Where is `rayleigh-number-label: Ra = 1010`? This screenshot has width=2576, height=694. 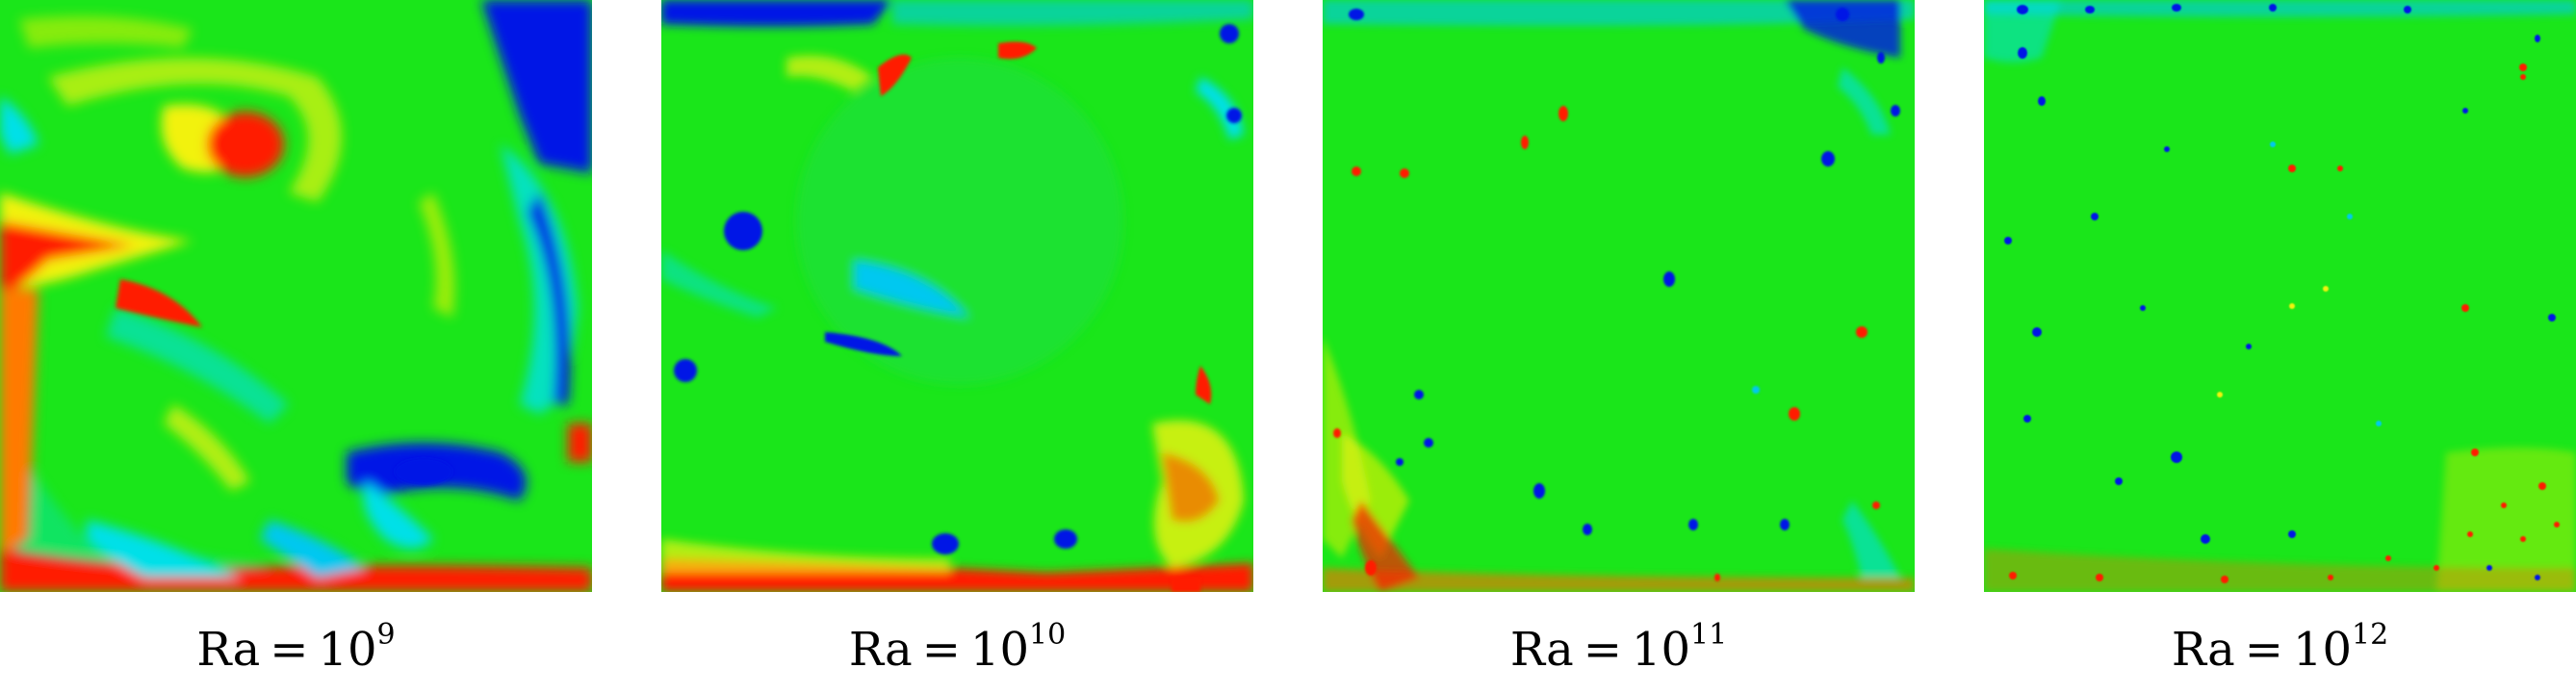
rayleigh-number-label: Ra = 1010 is located at coordinates (957, 648).